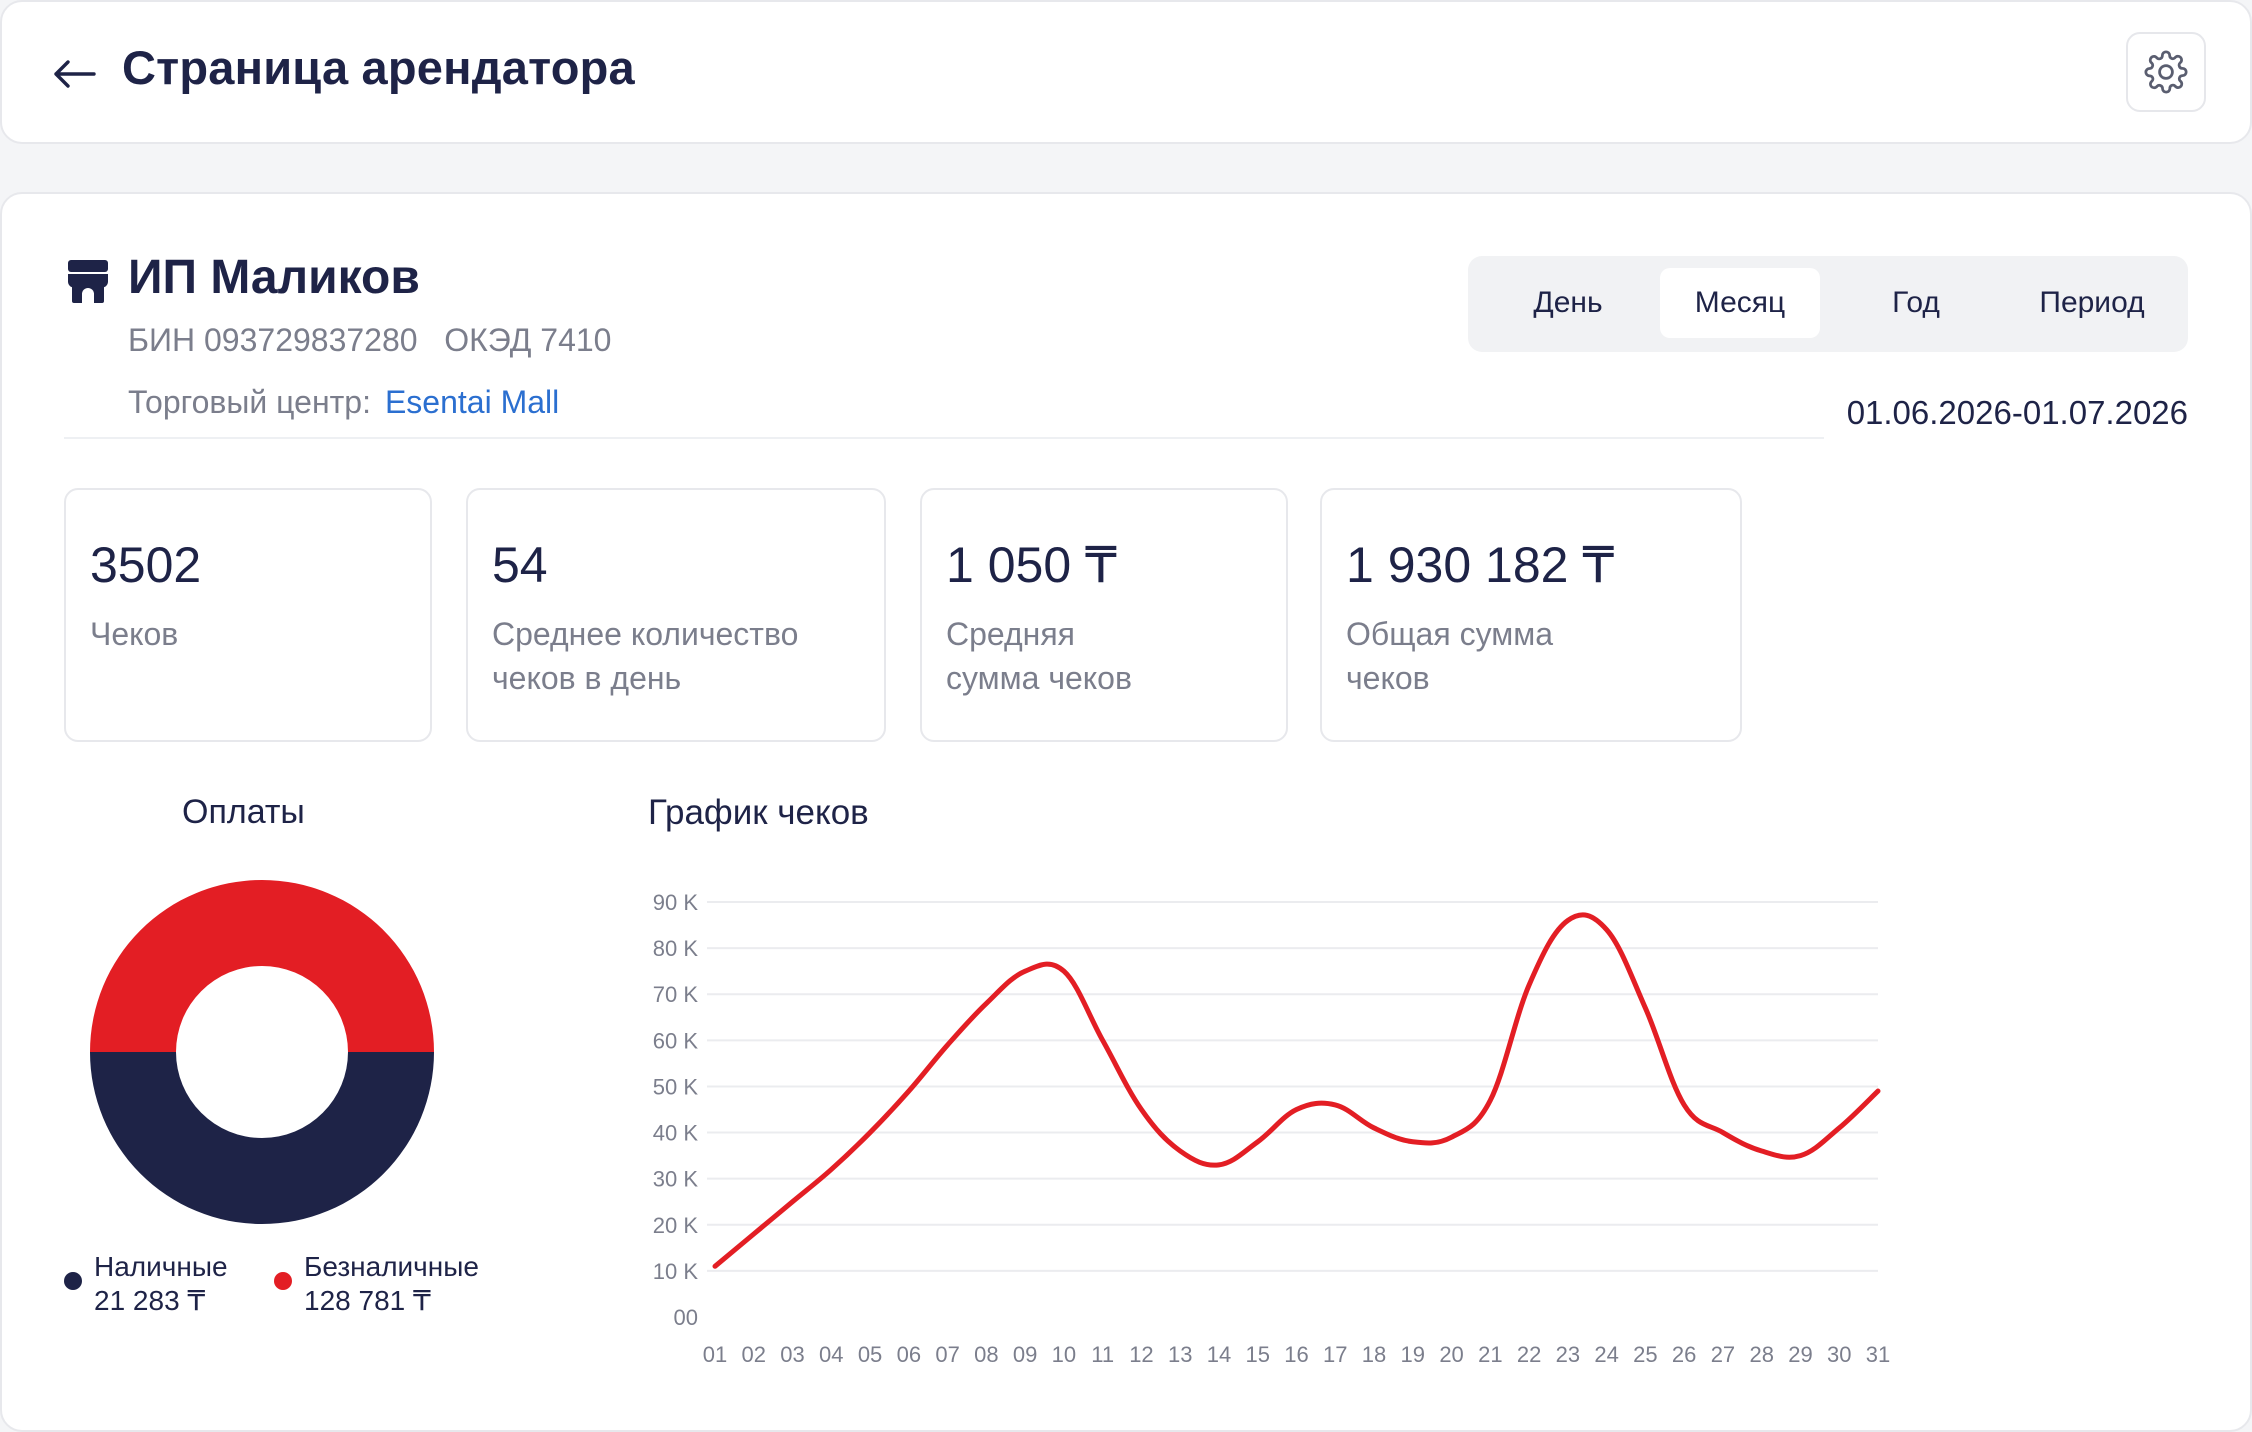 This screenshot has width=2252, height=1432. What do you see at coordinates (792, 1354) in the screenshot?
I see `x-tick-label: 03` at bounding box center [792, 1354].